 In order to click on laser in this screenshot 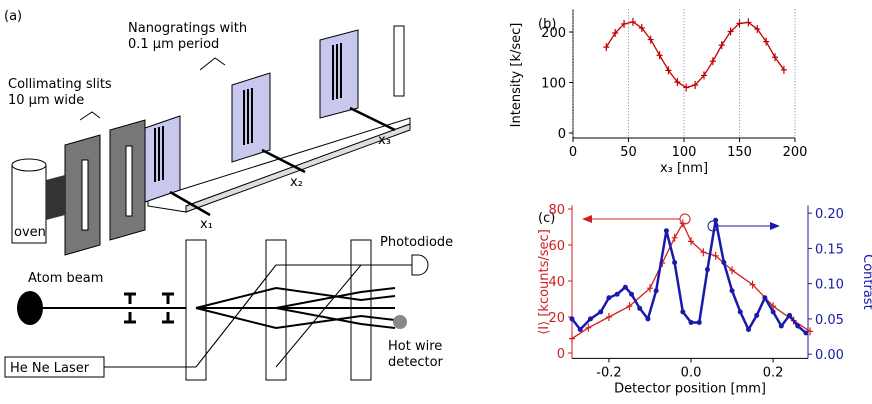, I will do `click(54, 367)`.